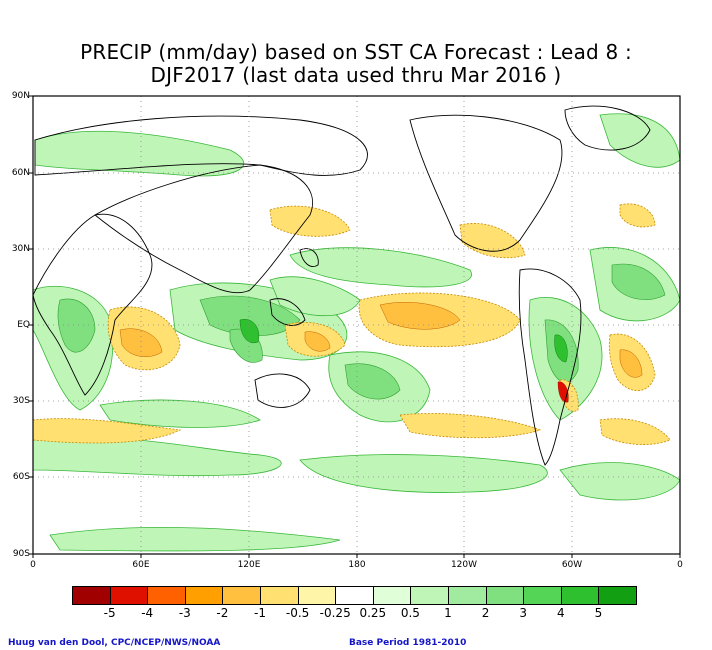 Image resolution: width=712 pixels, height=650 pixels. What do you see at coordinates (680, 565) in the screenshot?
I see `lon-label-0-east: 0` at bounding box center [680, 565].